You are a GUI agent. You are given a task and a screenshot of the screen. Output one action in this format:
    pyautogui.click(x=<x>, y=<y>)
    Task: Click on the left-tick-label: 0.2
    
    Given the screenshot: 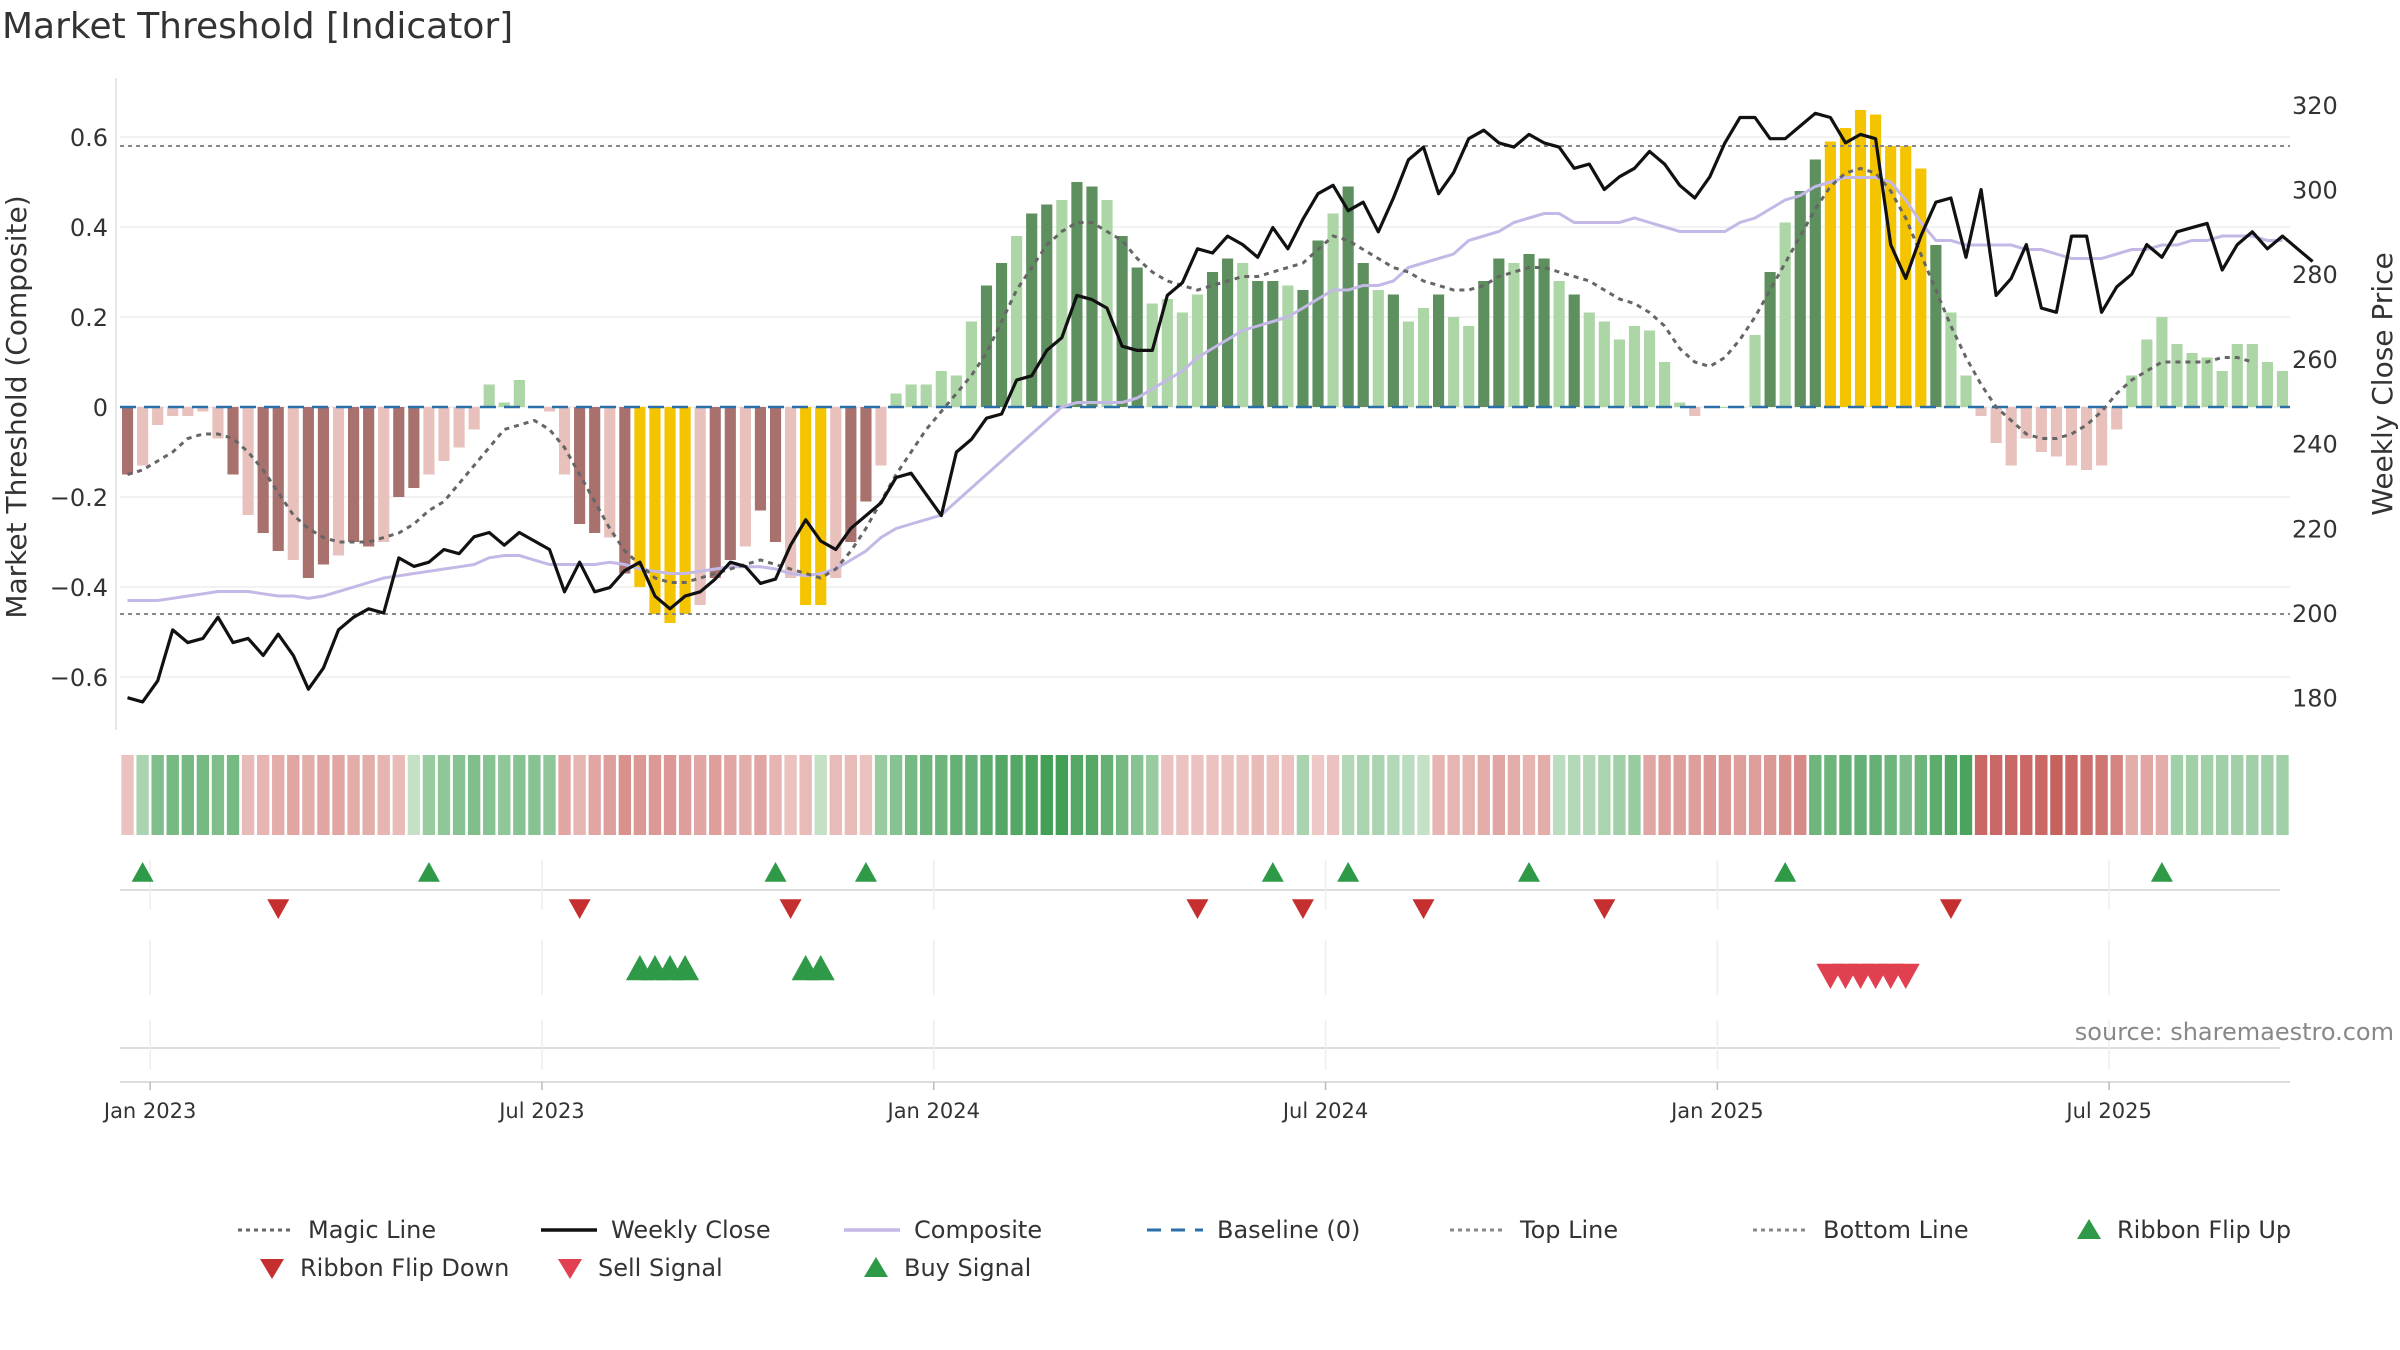 What is the action you would take?
    pyautogui.click(x=89, y=318)
    